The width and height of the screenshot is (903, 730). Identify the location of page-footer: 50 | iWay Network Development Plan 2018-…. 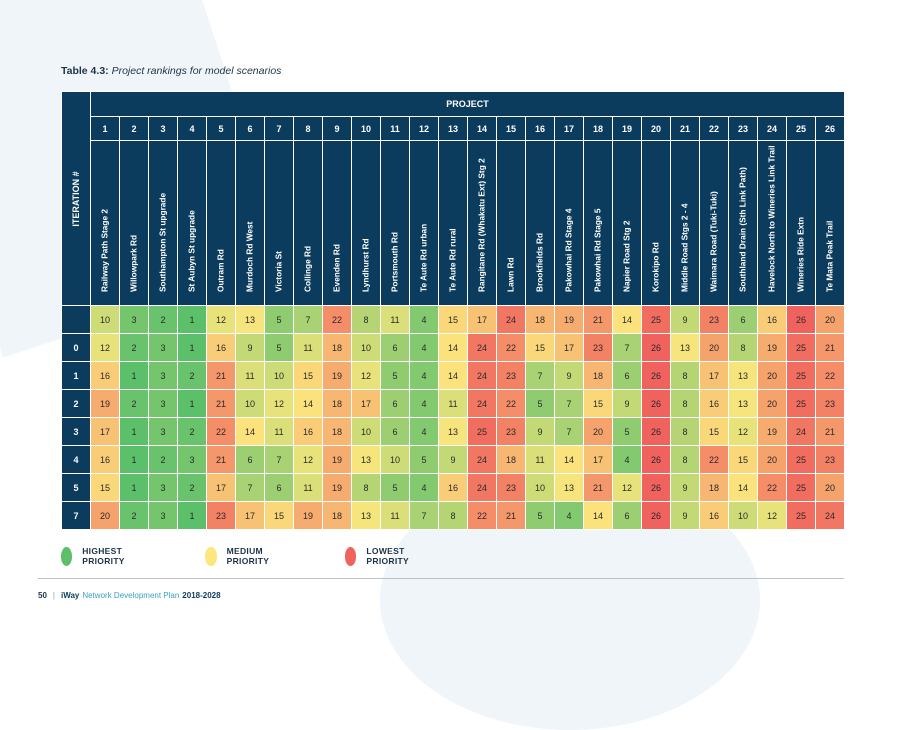
(129, 595).